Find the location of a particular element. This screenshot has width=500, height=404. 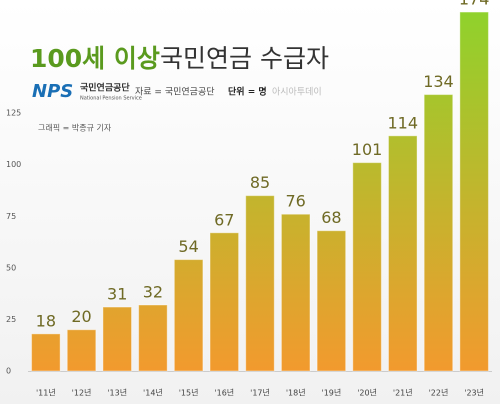

value-label: 85 is located at coordinates (260, 182).